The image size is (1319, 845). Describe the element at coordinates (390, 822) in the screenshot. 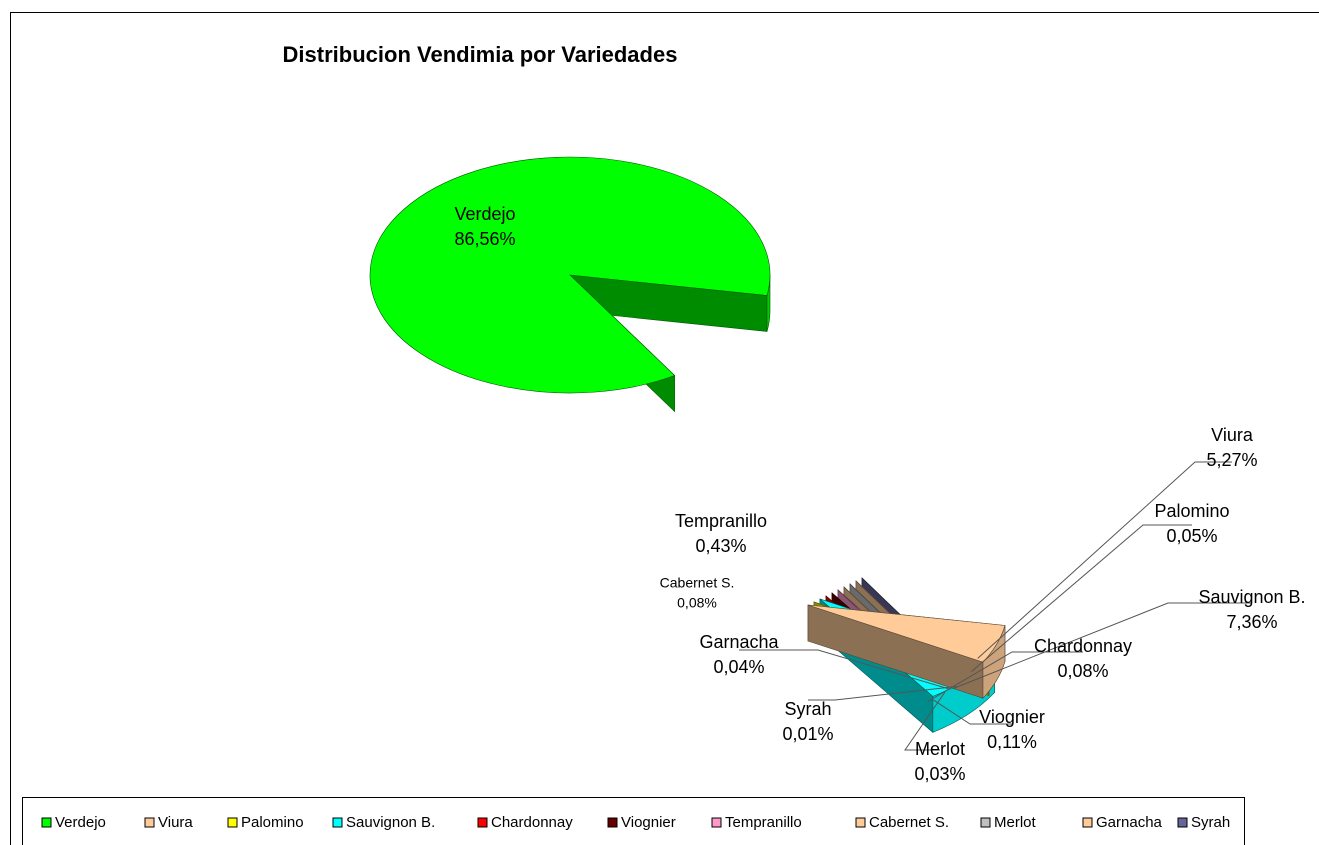

I see `legend-label: Sauvignon B.` at that location.